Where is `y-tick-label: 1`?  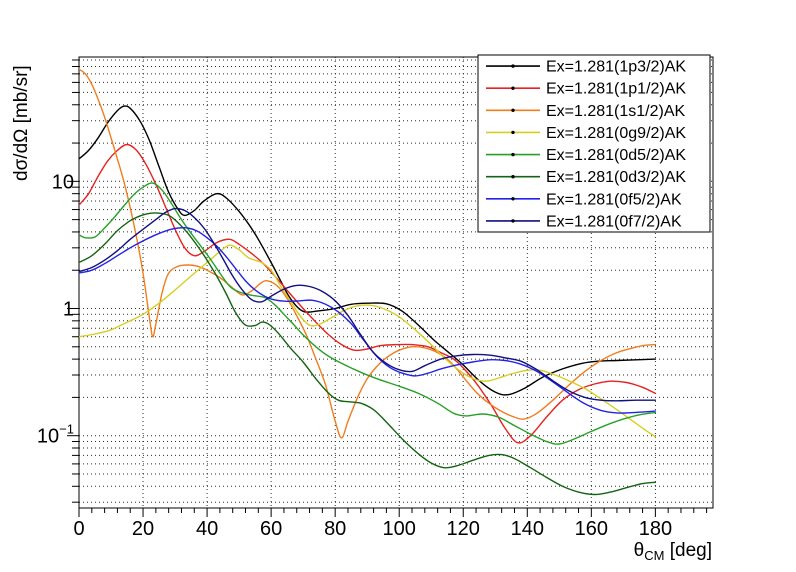 y-tick-label: 1 is located at coordinates (68, 310).